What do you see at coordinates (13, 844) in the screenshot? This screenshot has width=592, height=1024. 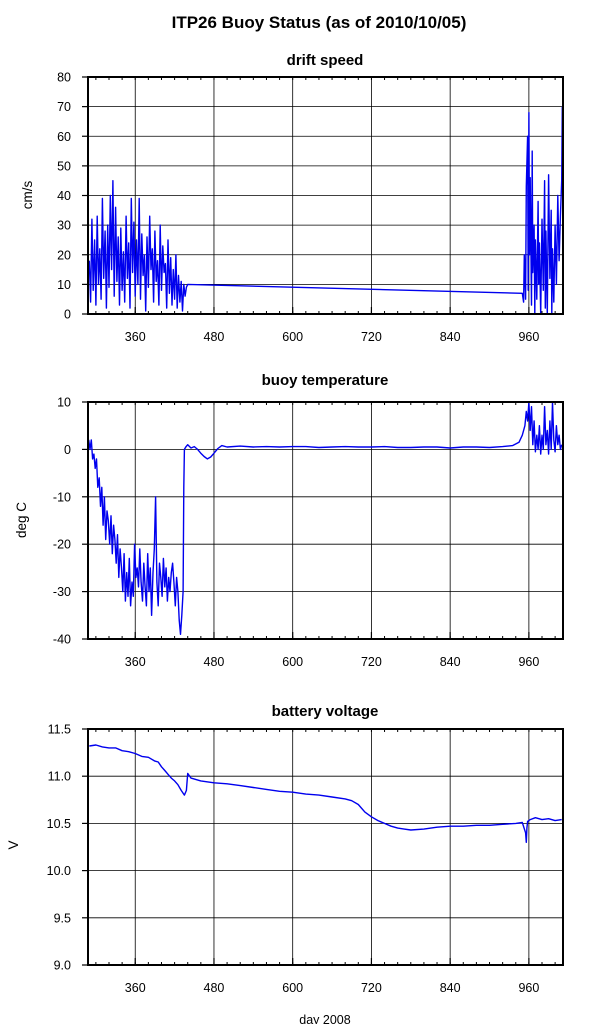 I see `y-axis-label-battery-voltage: V` at bounding box center [13, 844].